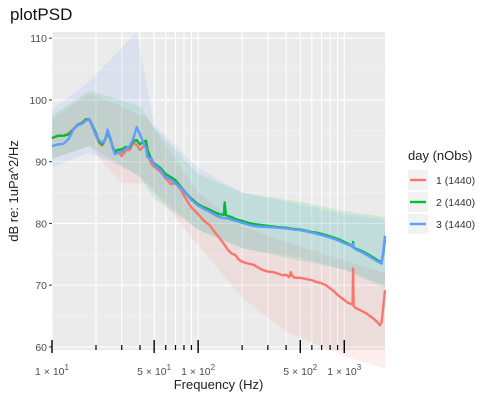 This screenshot has width=500, height=400. I want to click on y-tick-label: 80, so click(41, 224).